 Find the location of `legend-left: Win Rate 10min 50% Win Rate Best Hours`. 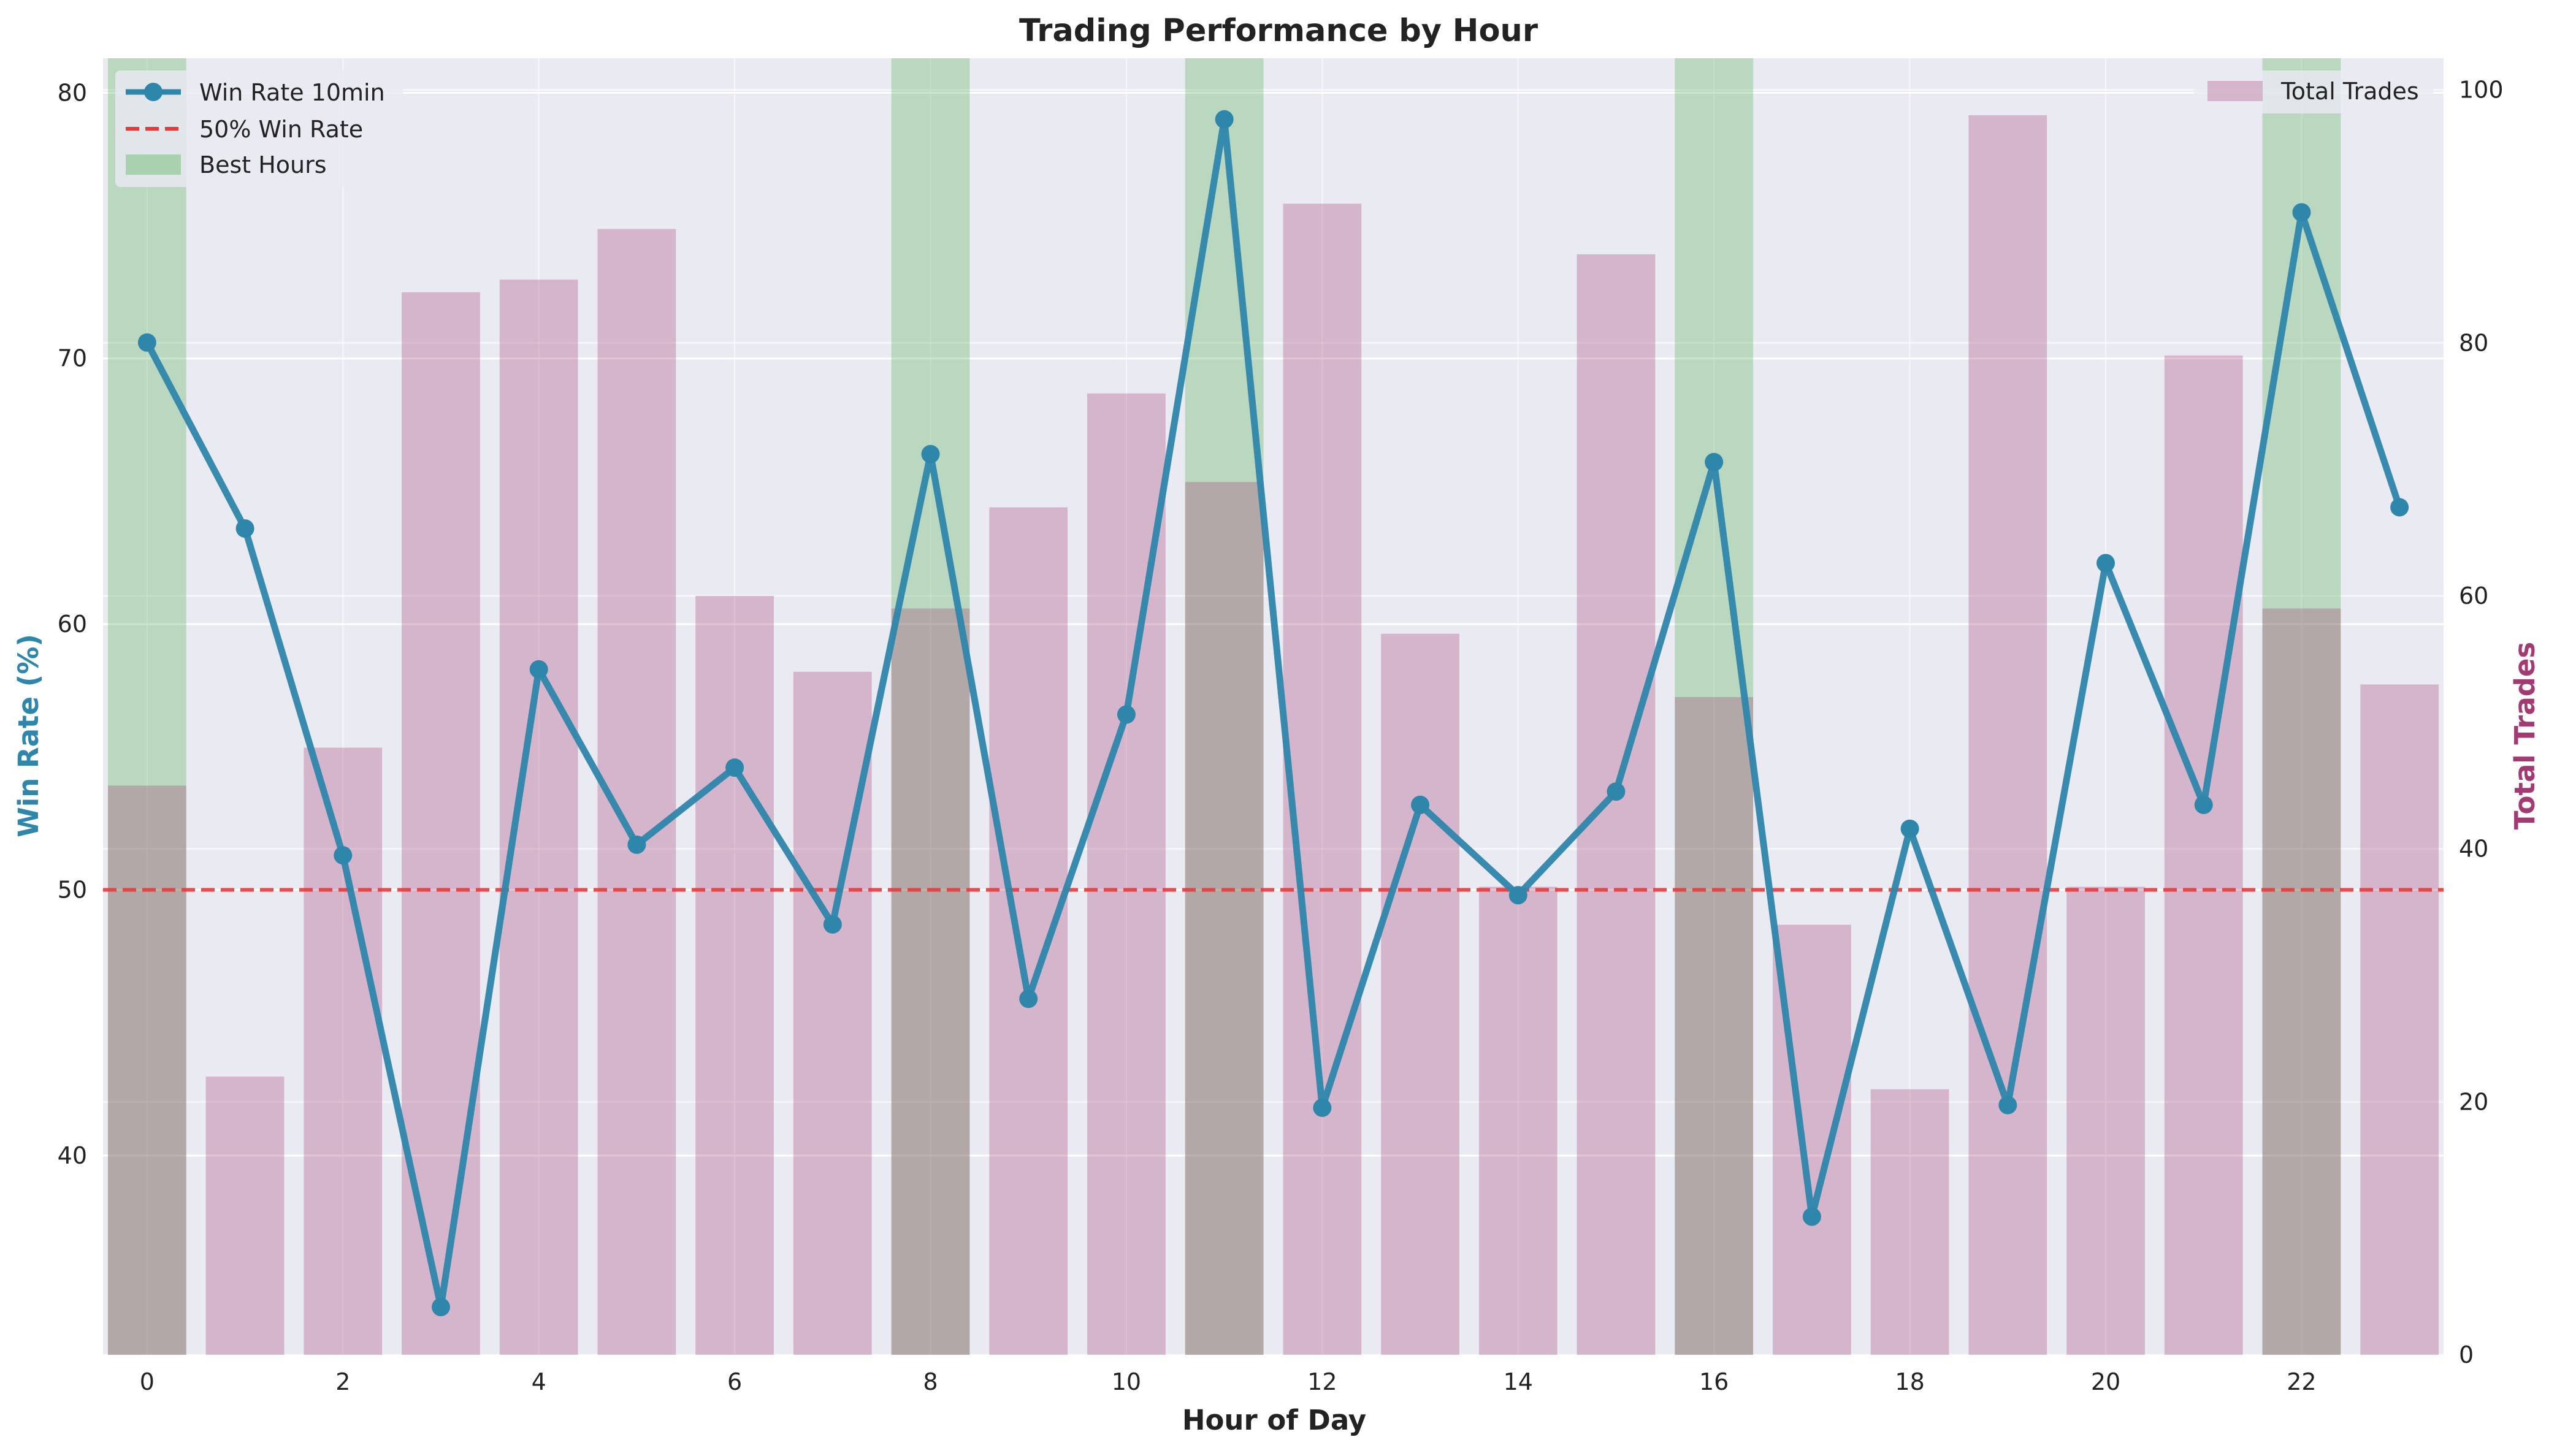

legend-left: Win Rate 10min 50% Win Rate Best Hours is located at coordinates (259, 129).